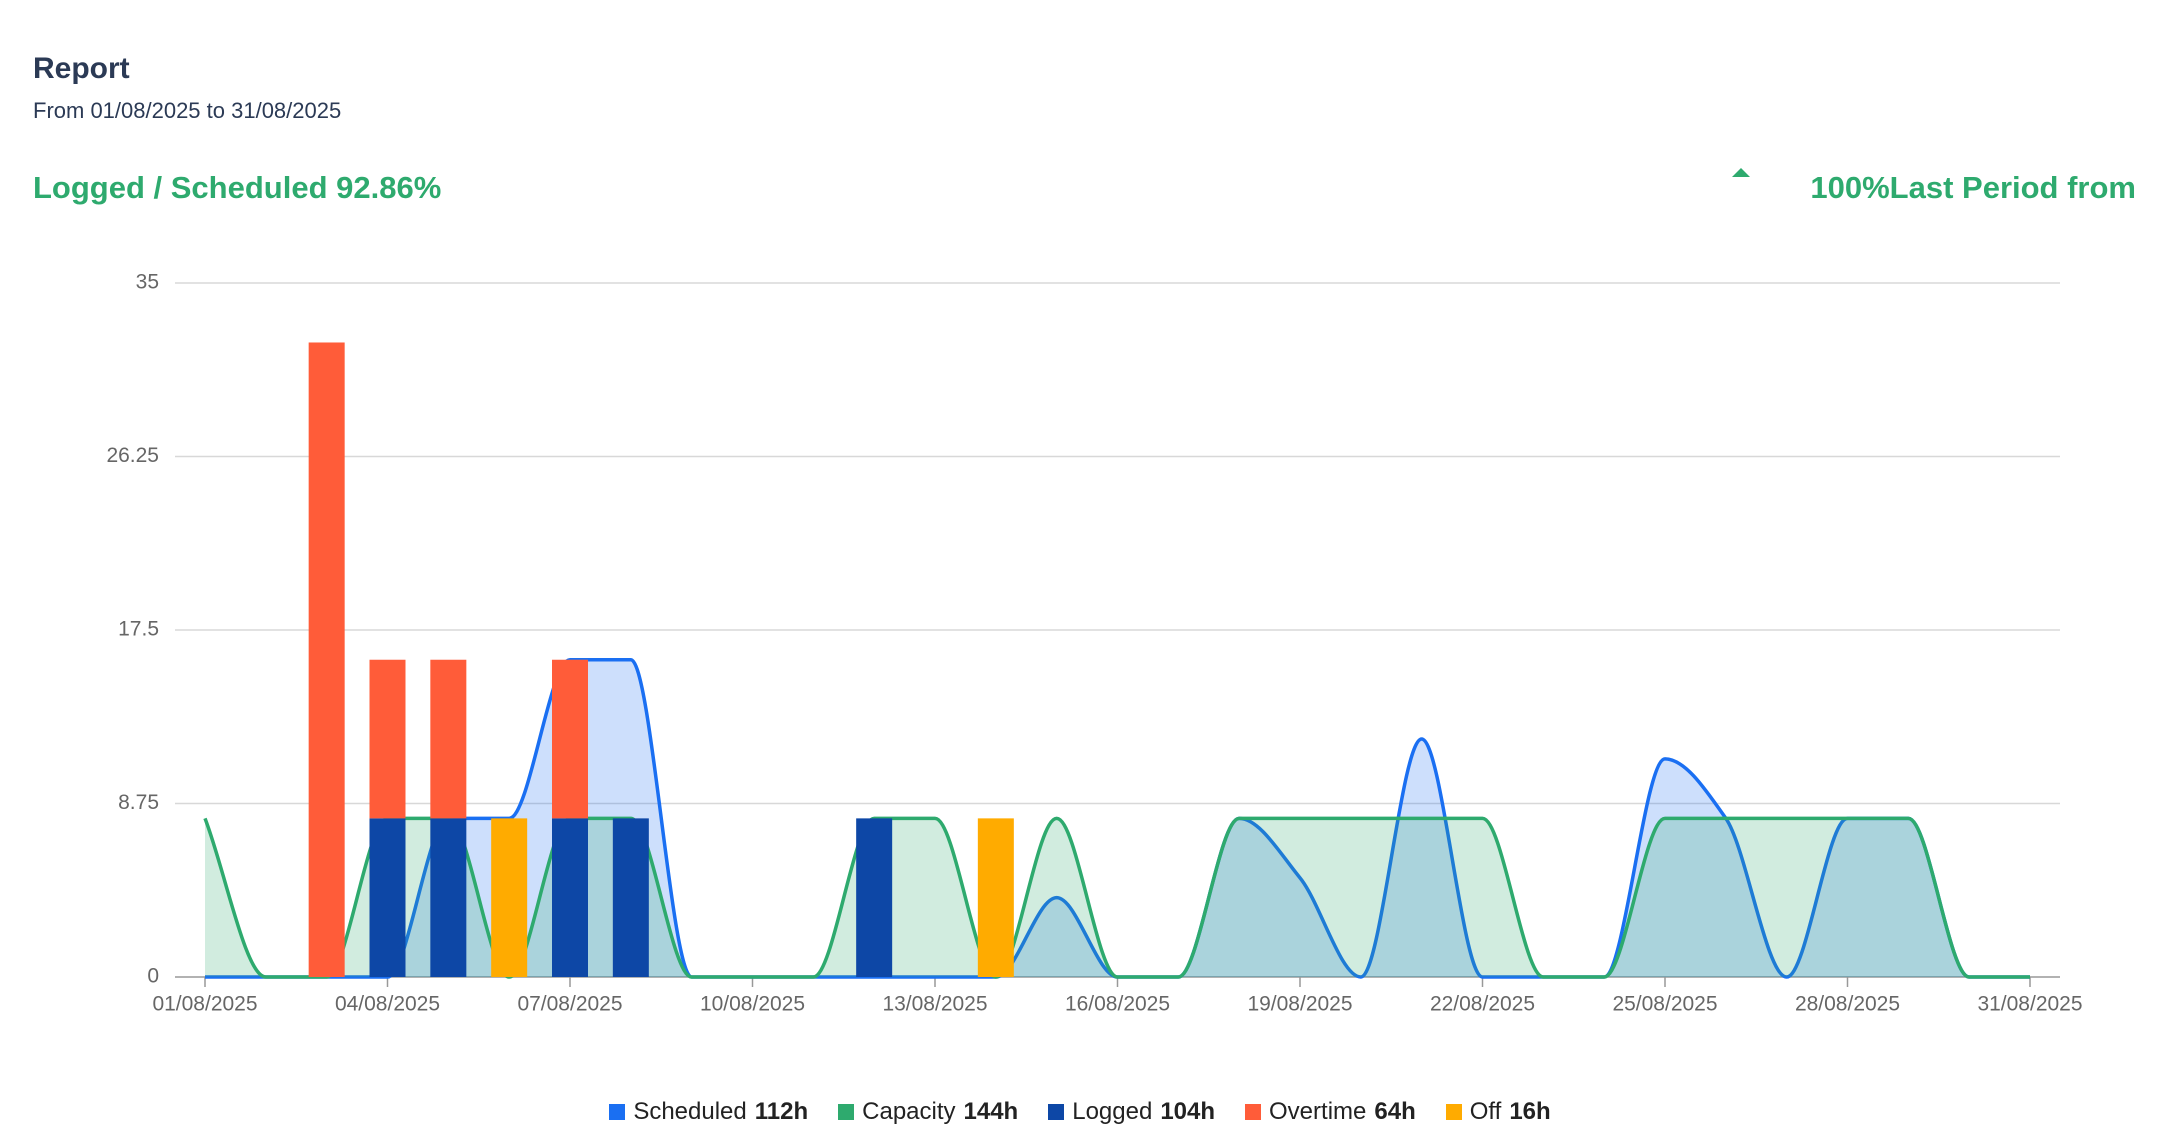  What do you see at coordinates (1741, 172) in the screenshot?
I see `trend-icon` at bounding box center [1741, 172].